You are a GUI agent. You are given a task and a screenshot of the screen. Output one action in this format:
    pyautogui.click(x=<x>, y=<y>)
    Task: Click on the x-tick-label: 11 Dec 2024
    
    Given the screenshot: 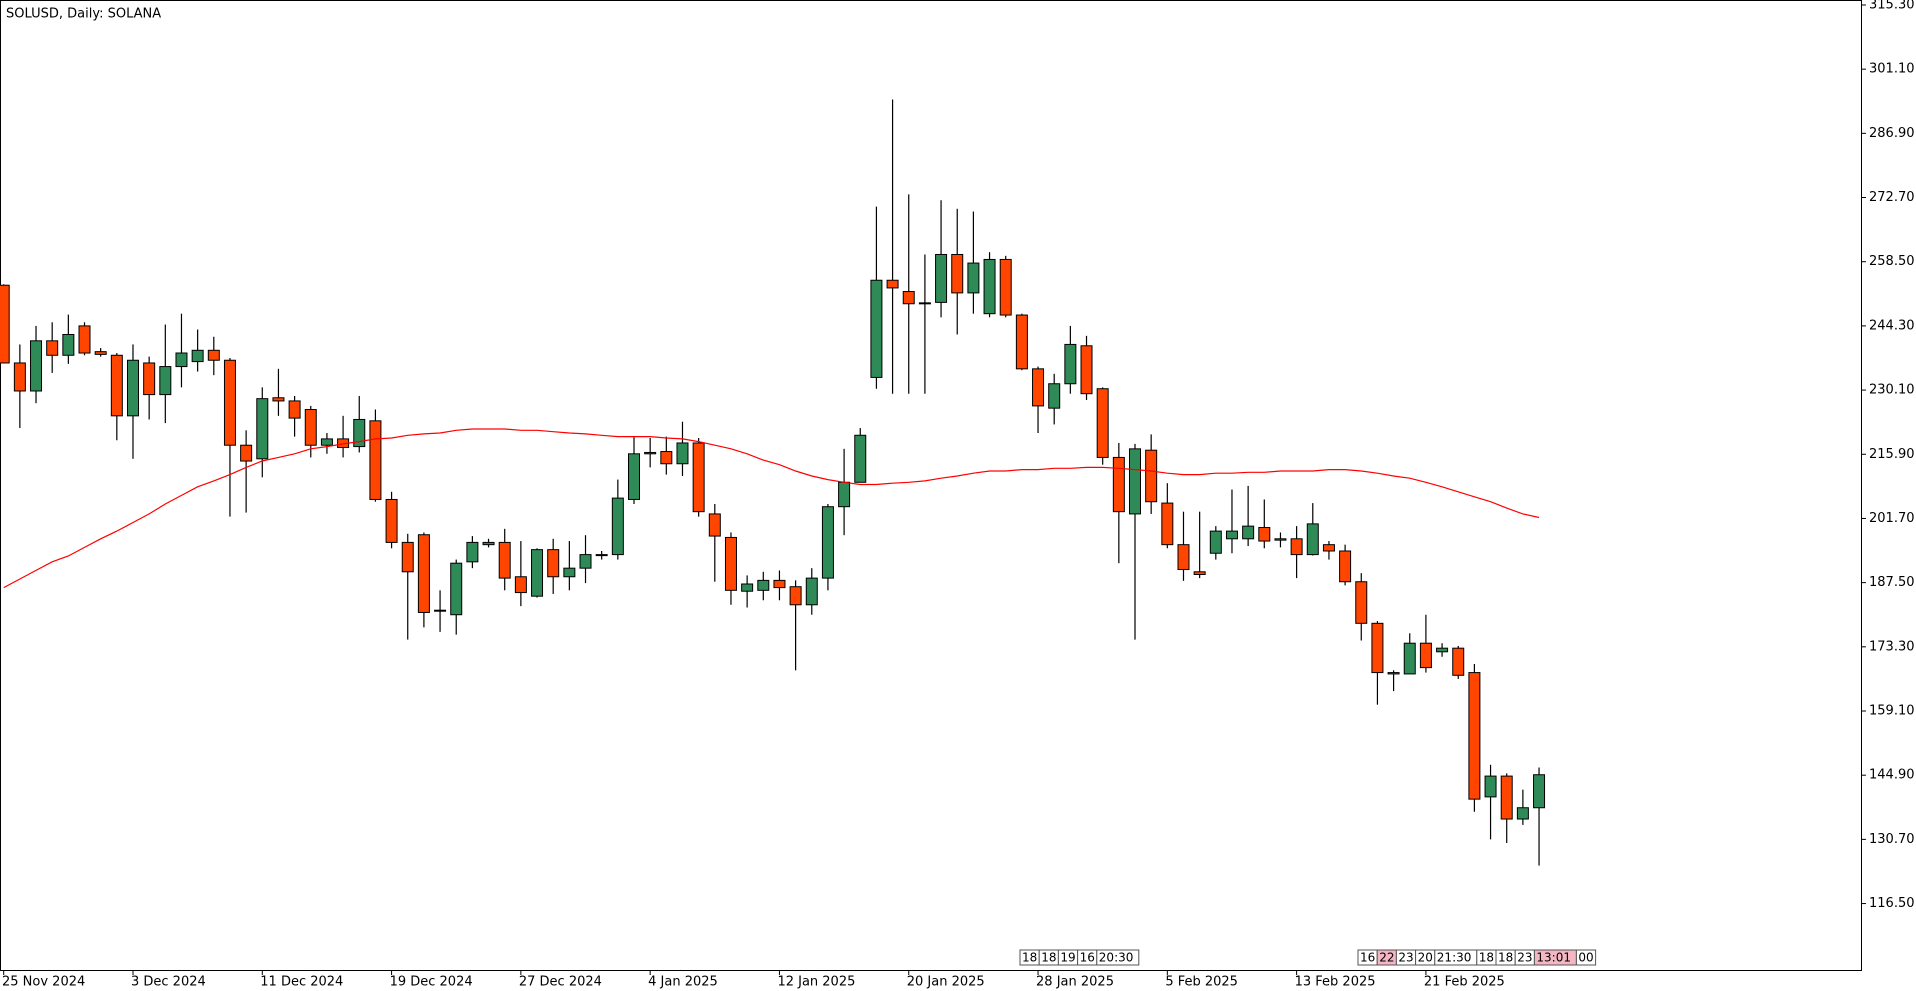 What is the action you would take?
    pyautogui.click(x=301, y=982)
    